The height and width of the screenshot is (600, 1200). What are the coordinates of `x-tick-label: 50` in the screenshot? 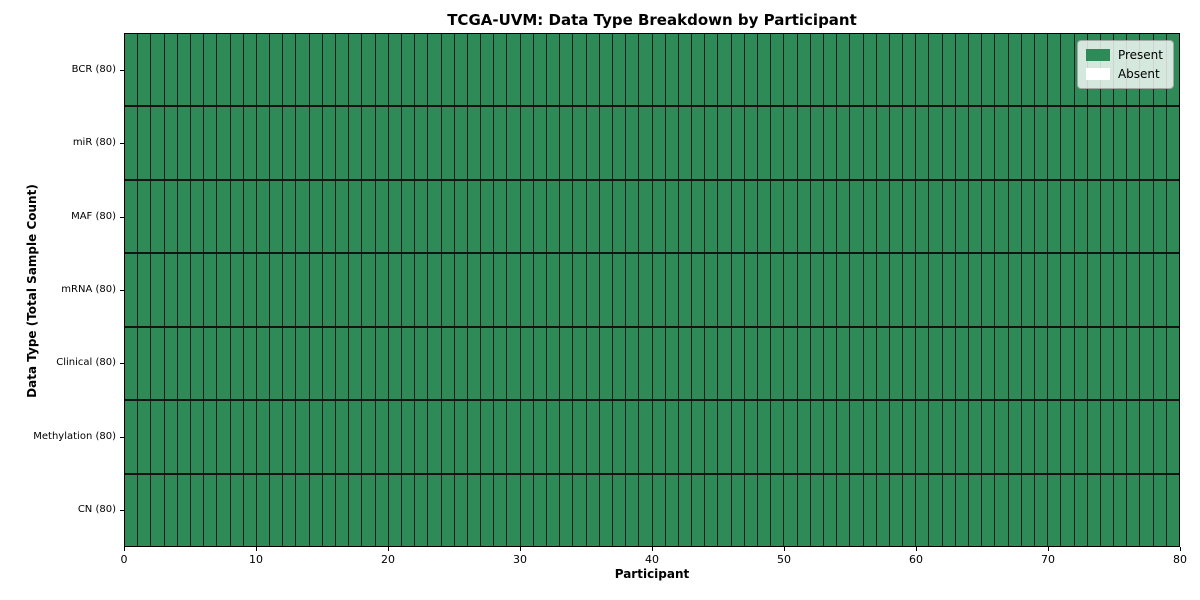 It's located at (784, 559).